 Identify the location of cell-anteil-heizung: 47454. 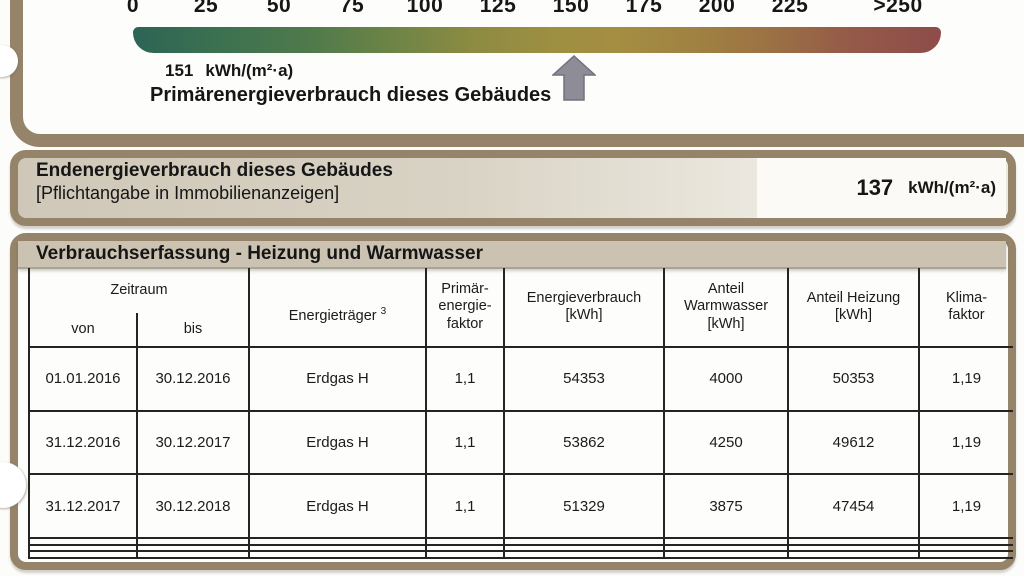
(853, 505).